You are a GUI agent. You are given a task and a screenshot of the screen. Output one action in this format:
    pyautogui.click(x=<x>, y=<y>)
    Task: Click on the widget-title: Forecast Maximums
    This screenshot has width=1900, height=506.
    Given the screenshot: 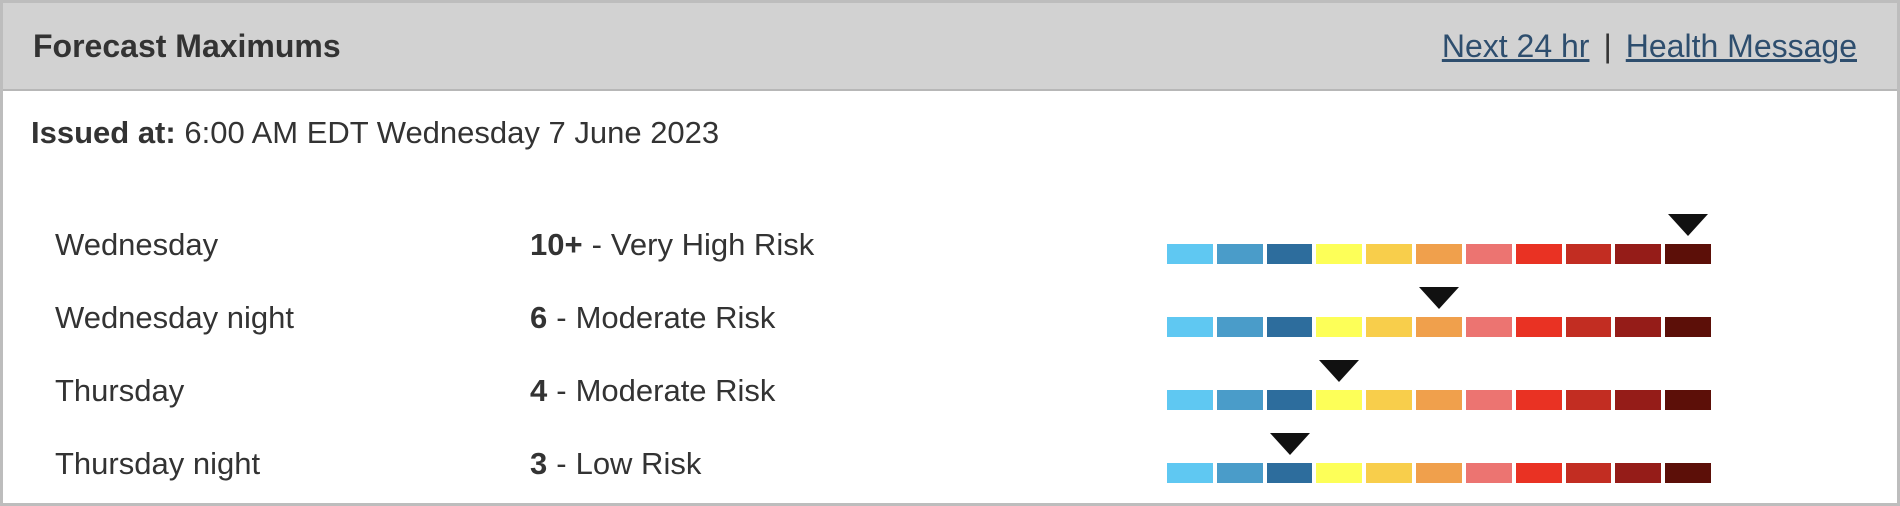 What is the action you would take?
    pyautogui.click(x=187, y=45)
    